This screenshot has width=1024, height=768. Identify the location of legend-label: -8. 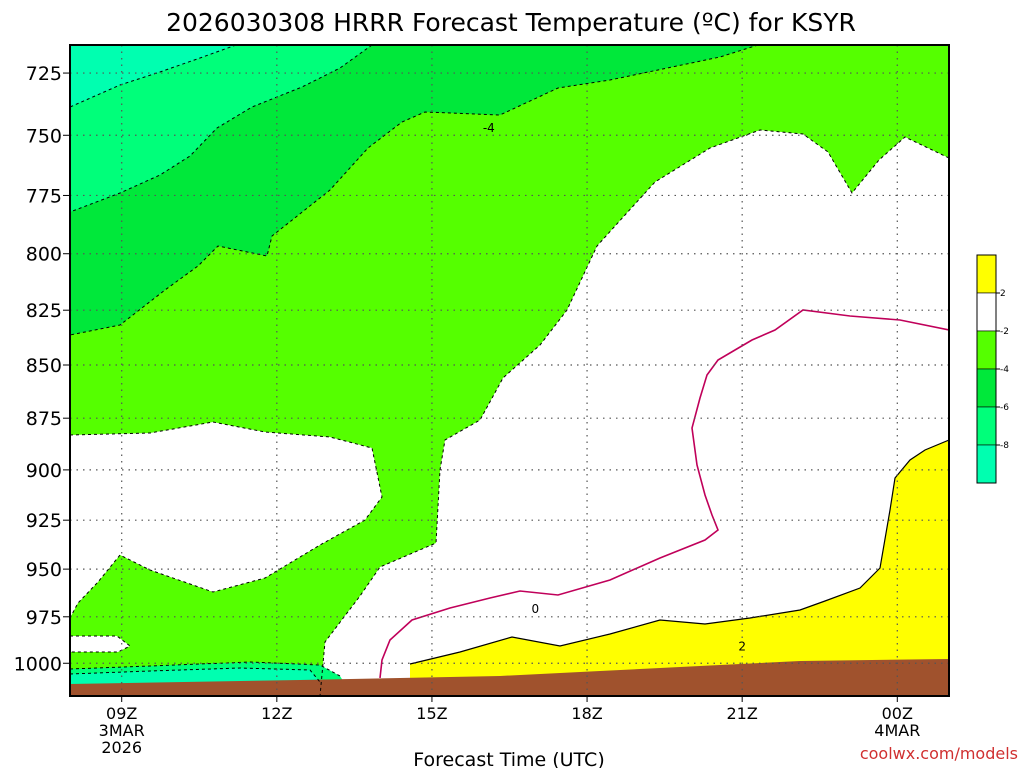
(1004, 446).